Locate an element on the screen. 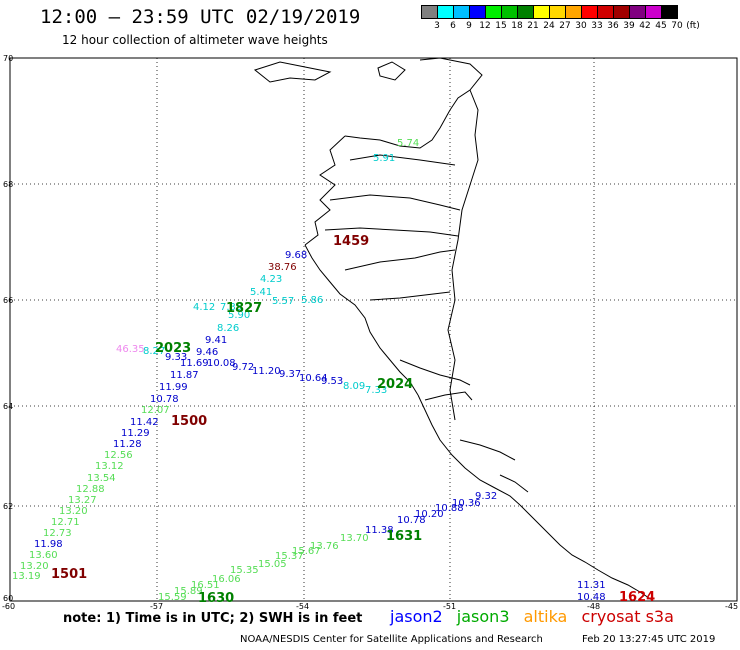 The height and width of the screenshot is (650, 740). swh-value: 9.41 is located at coordinates (216, 340).